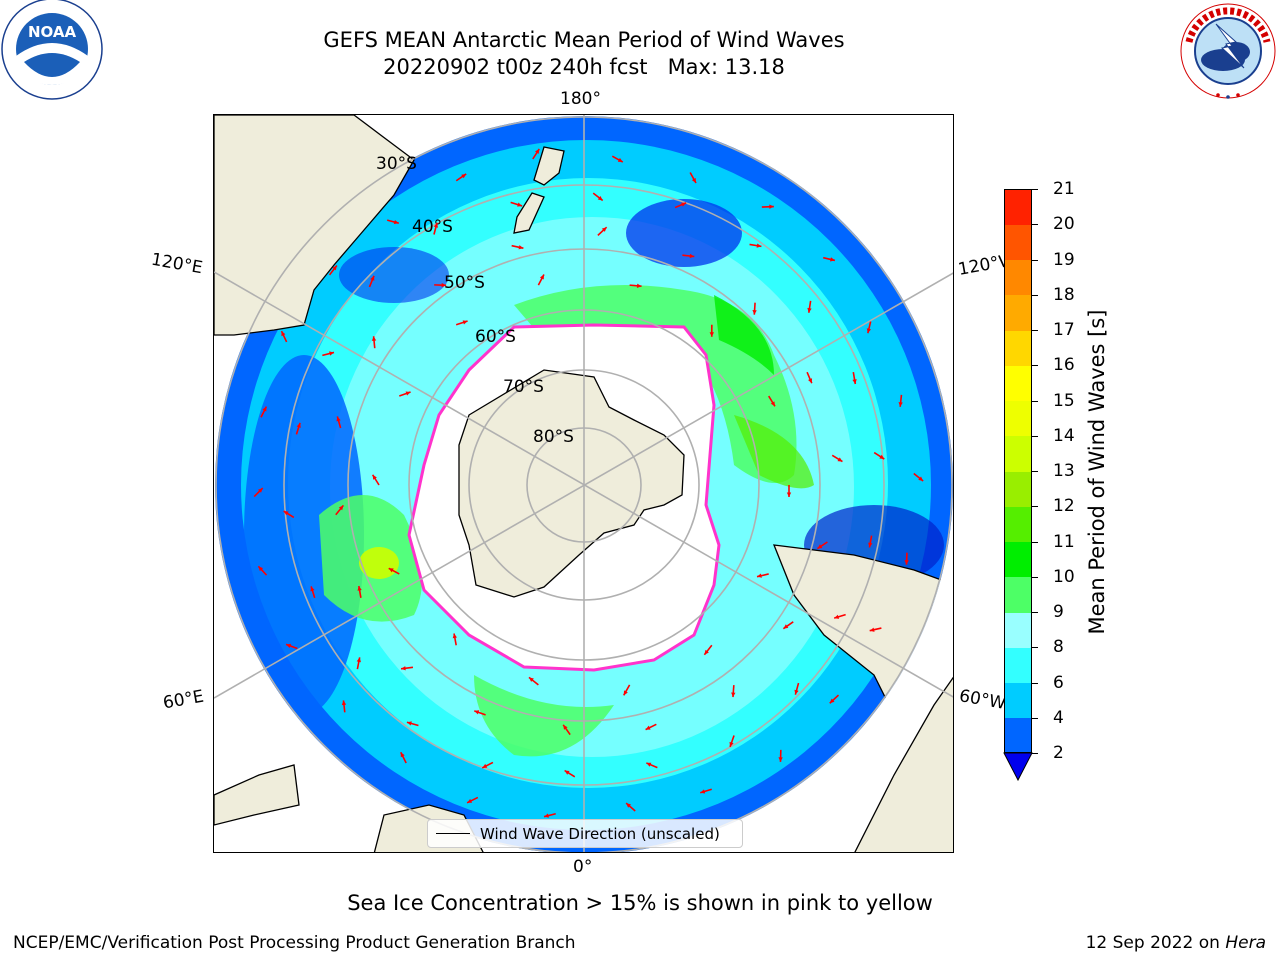 The height and width of the screenshot is (960, 1280). I want to click on colorbar-tick-label: 16, so click(1064, 365).